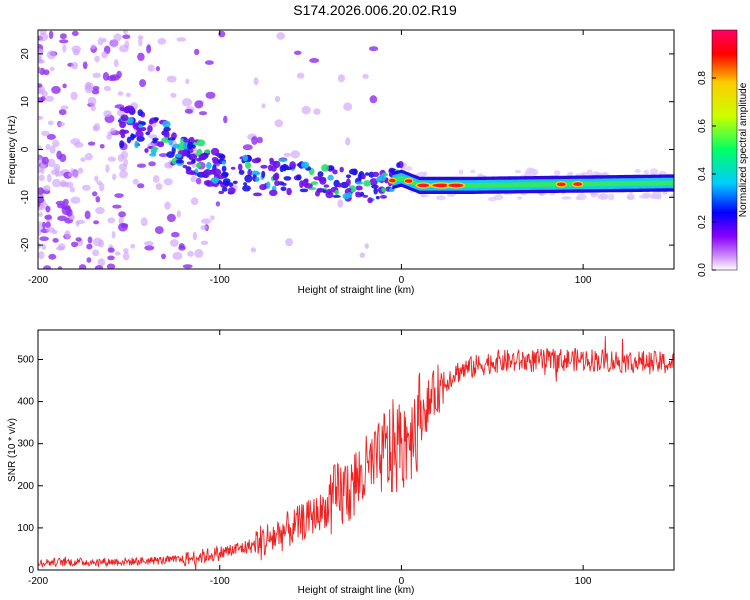 The width and height of the screenshot is (750, 600). I want to click on snr-y-tick-label: 200, so click(25, 486).